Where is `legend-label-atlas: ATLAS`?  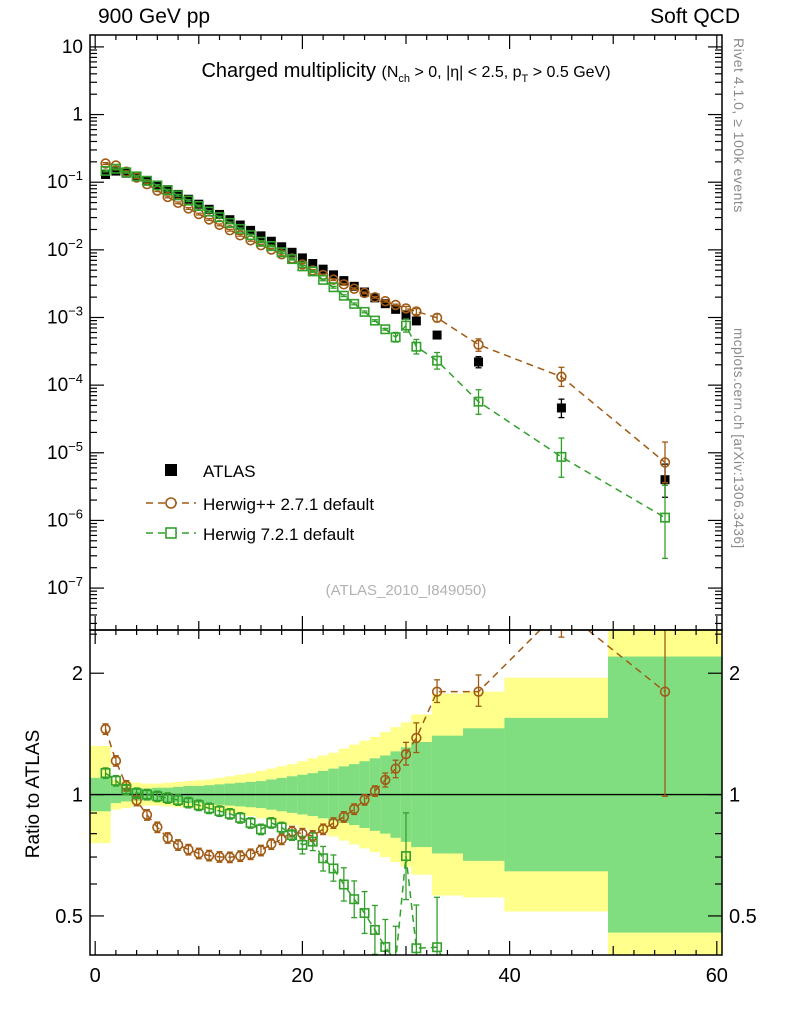 legend-label-atlas: ATLAS is located at coordinates (229, 471).